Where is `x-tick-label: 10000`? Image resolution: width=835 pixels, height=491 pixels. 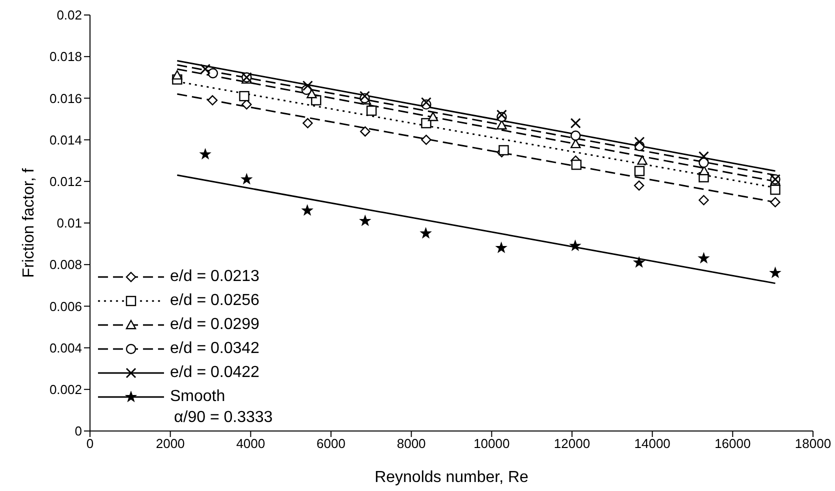 x-tick-label: 10000 is located at coordinates (492, 444).